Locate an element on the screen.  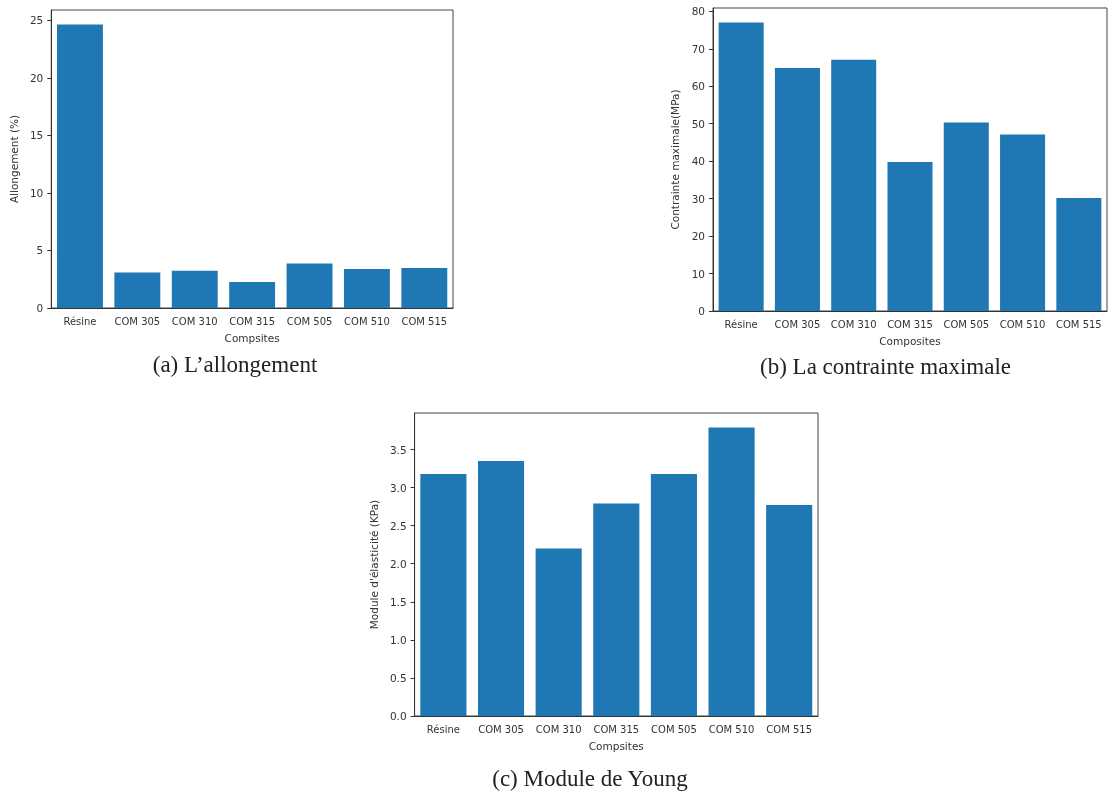
y-tick-label: 25 is located at coordinates (36, 20).